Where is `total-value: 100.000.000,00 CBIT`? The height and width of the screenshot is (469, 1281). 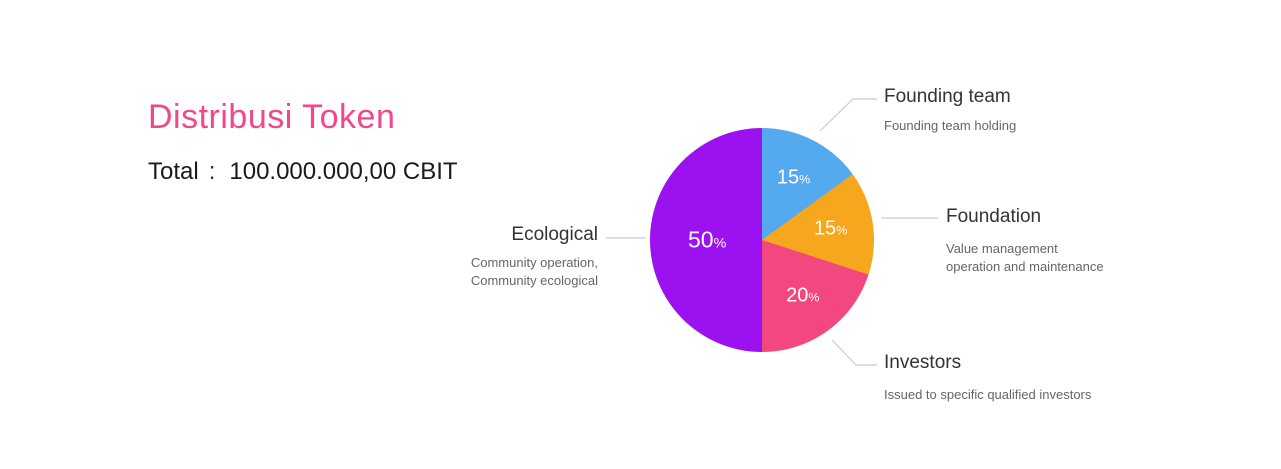
total-value: 100.000.000,00 CBIT is located at coordinates (343, 171).